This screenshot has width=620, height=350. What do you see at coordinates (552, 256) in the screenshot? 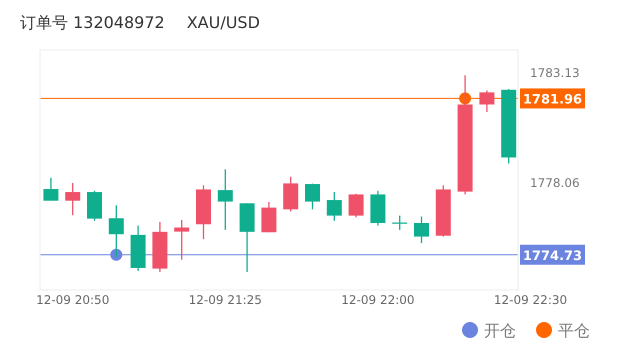
I see `ref-line-label: 1774.73` at bounding box center [552, 256].